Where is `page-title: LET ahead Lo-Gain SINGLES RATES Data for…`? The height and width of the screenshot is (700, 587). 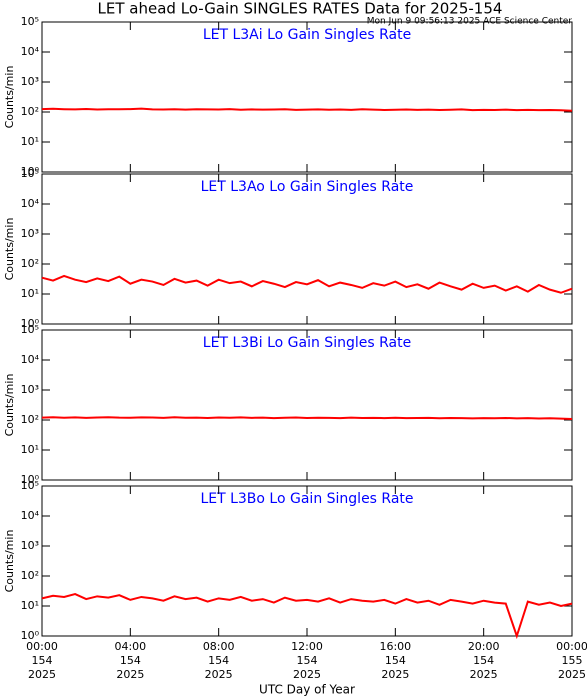 page-title: LET ahead Lo-Gain SINGLES RATES Data for… is located at coordinates (300, 9).